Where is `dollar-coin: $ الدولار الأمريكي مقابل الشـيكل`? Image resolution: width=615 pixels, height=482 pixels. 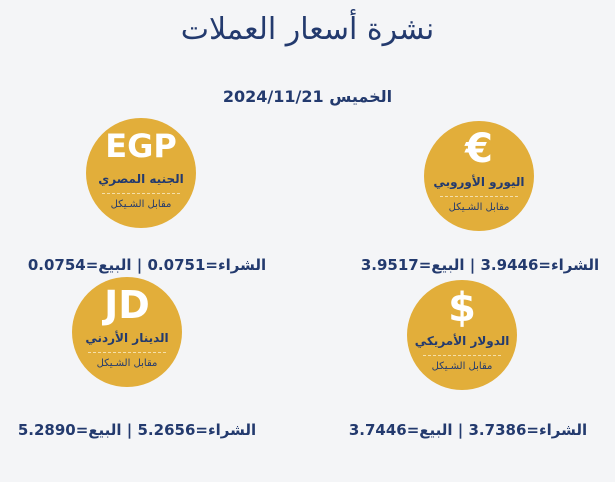
dollar-coin: $ الدولار الأمريكي مقابل الشـيكل is located at coordinates (462, 335).